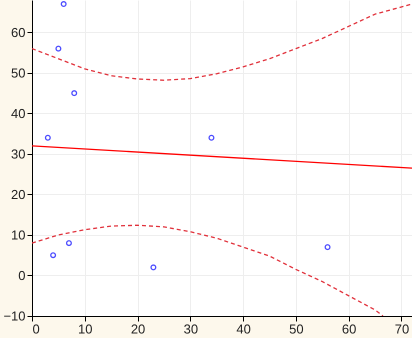 This screenshot has height=338, width=412. What do you see at coordinates (296, 329) in the screenshot?
I see `x-tick-label: 50` at bounding box center [296, 329].